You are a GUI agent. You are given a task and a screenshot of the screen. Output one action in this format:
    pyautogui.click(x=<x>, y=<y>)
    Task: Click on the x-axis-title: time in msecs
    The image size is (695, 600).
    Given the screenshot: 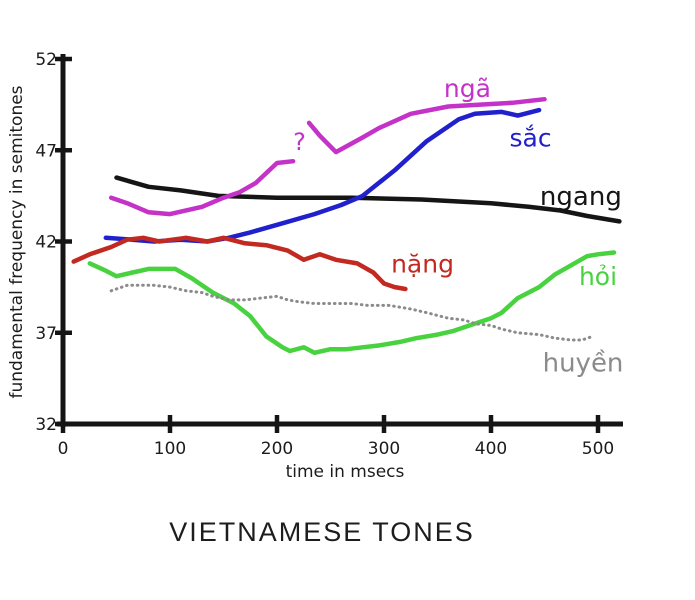 What is the action you would take?
    pyautogui.click(x=345, y=472)
    